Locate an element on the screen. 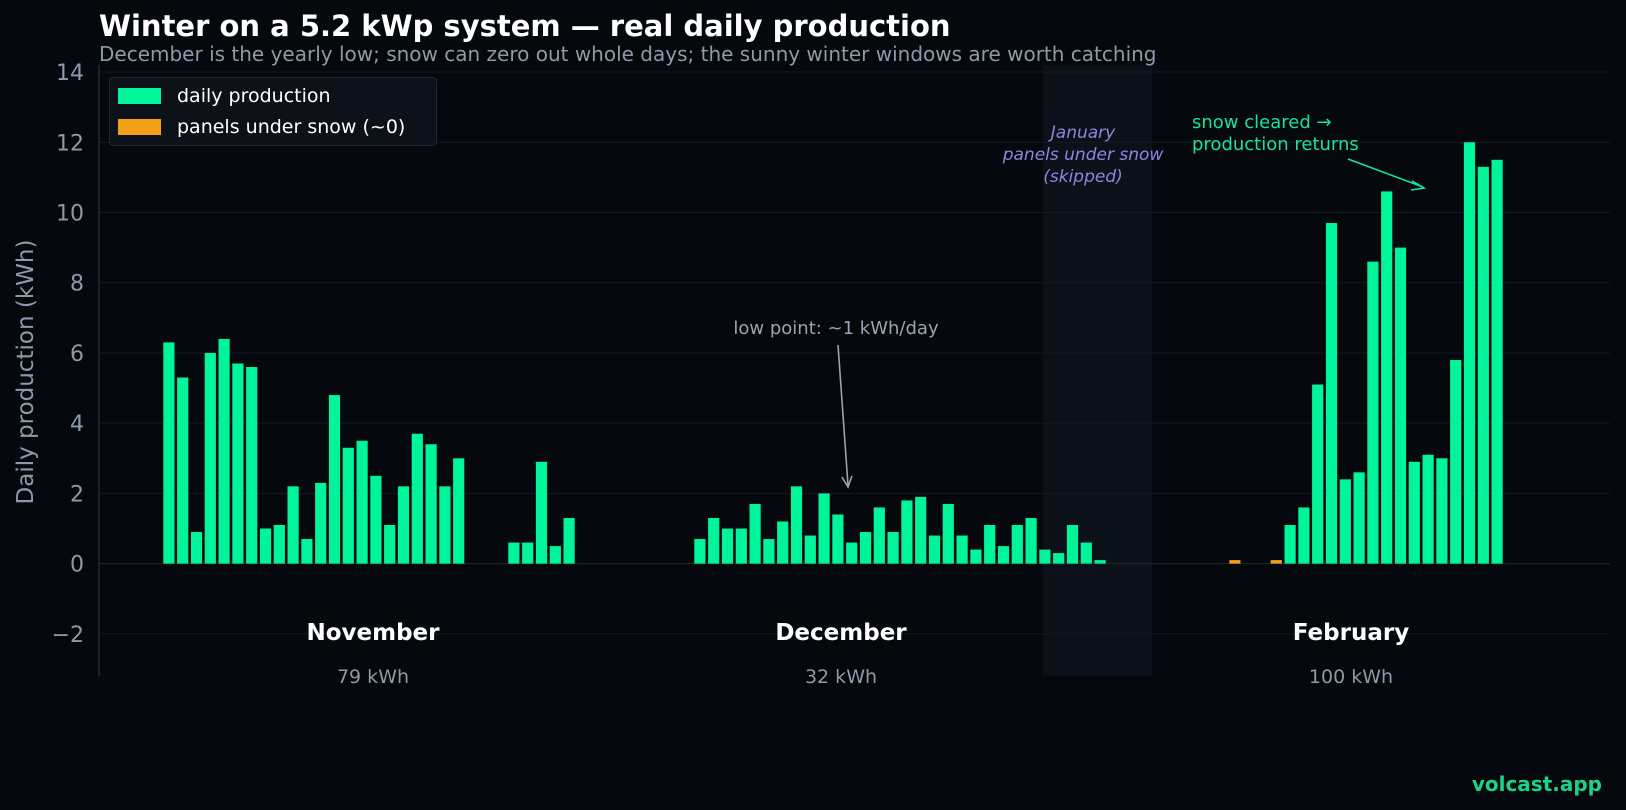 This screenshot has height=810, width=1626. month-total-label: 79 kWh is located at coordinates (373, 677).